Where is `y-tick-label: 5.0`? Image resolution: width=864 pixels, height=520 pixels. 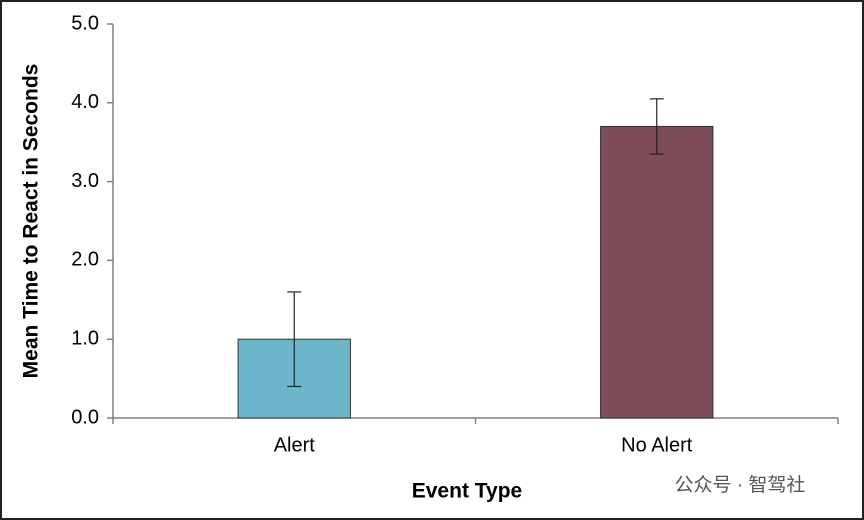 y-tick-label: 5.0 is located at coordinates (85, 23).